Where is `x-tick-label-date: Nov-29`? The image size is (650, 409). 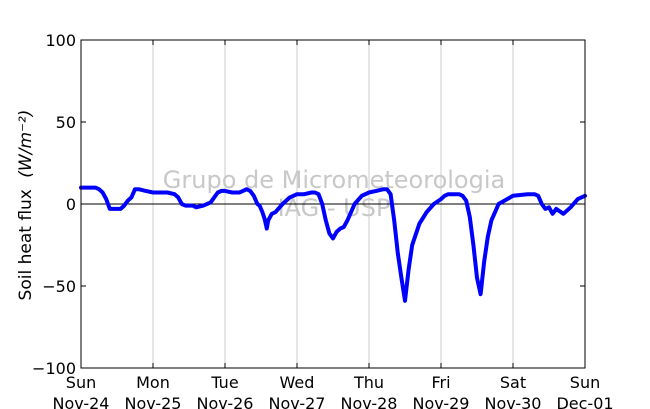 x-tick-label-date: Nov-29 is located at coordinates (441, 401).